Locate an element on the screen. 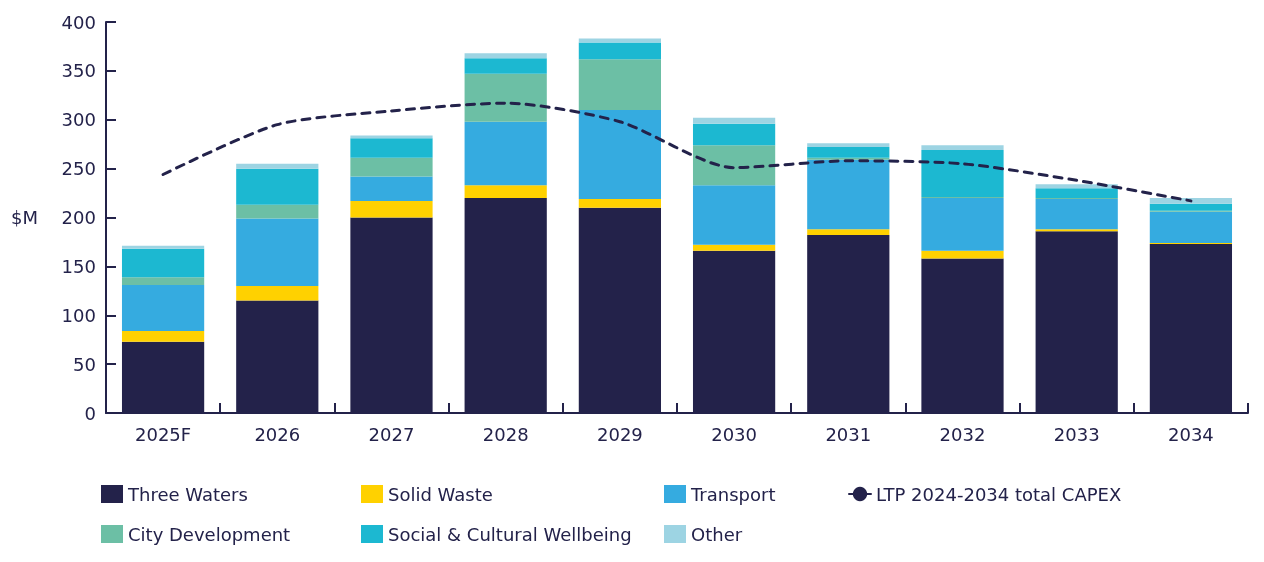  x-tick-label: 2025F is located at coordinates (163, 434).